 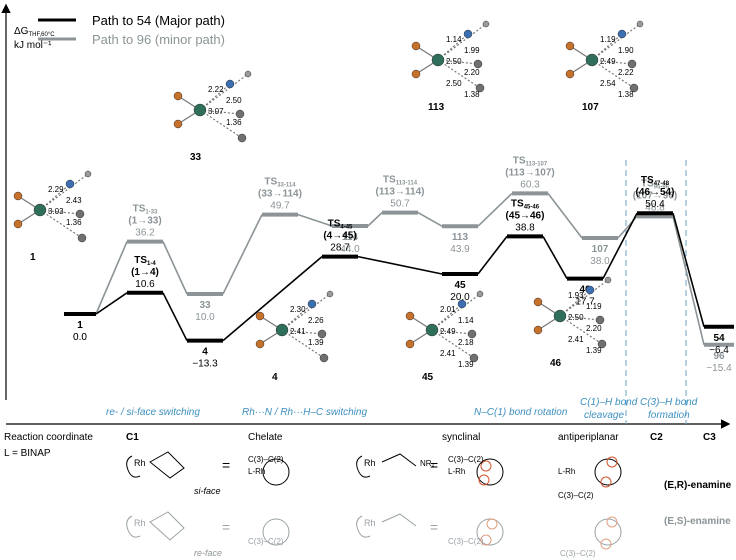 I want to click on distance-33-1: 2.50, so click(x=234, y=100).